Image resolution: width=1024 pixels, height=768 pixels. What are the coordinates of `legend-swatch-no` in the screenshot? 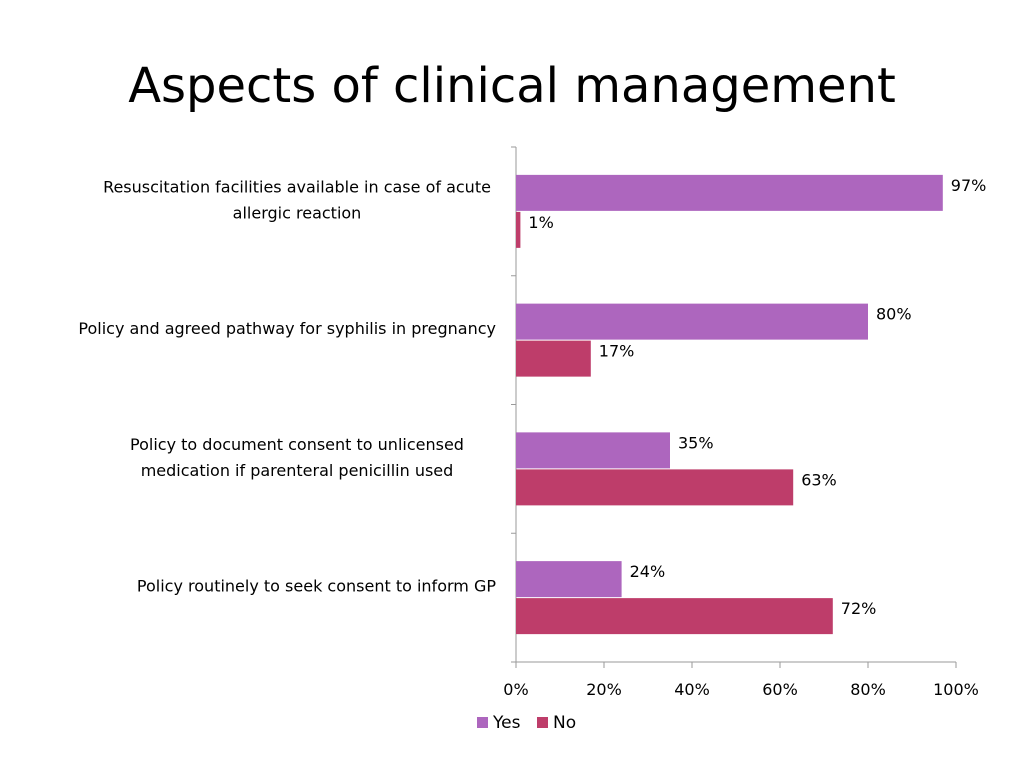 It's located at (542, 722).